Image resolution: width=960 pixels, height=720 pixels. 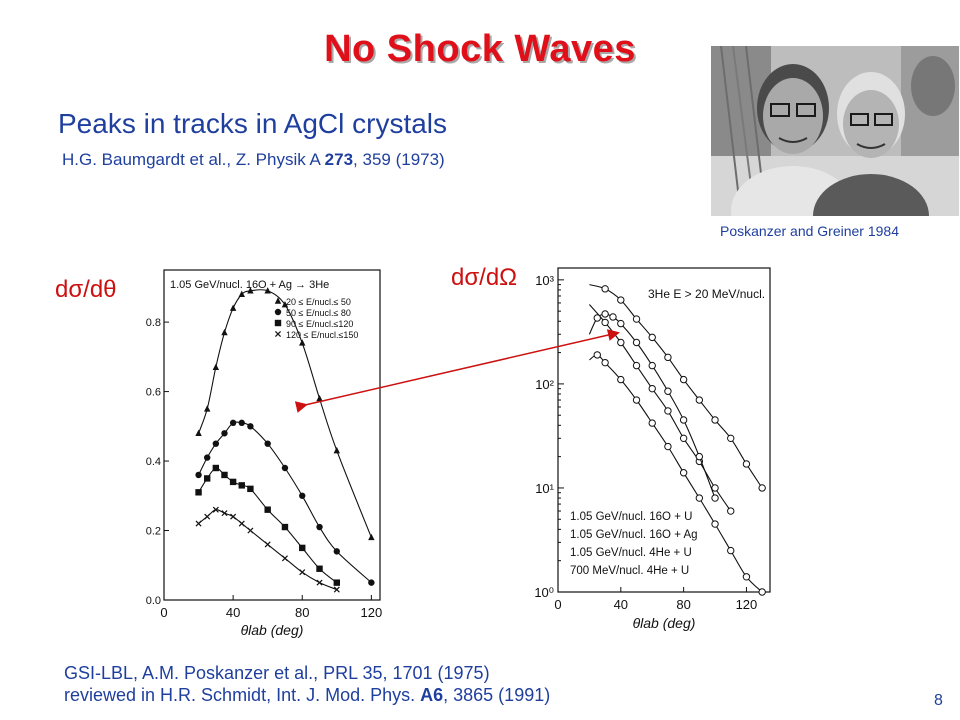 I want to click on page-number: 8, so click(x=938, y=700).